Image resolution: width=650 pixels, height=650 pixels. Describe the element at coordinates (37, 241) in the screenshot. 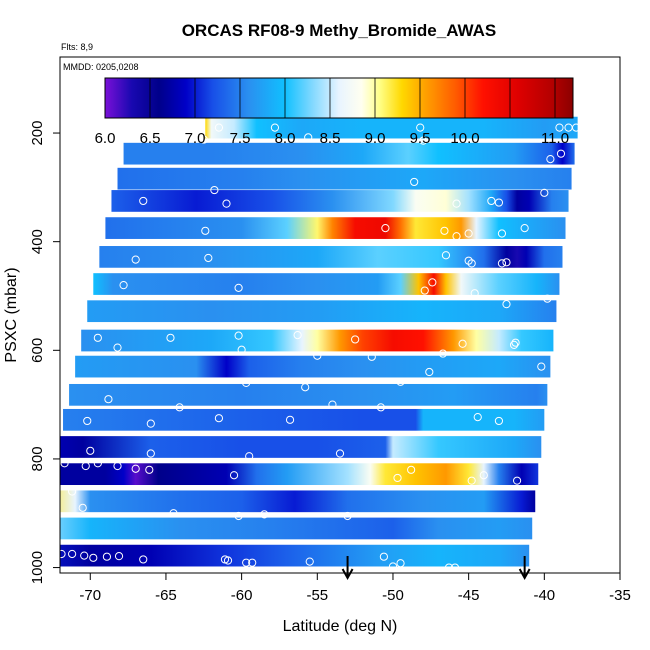

I see `y-tick-label: 400` at that location.